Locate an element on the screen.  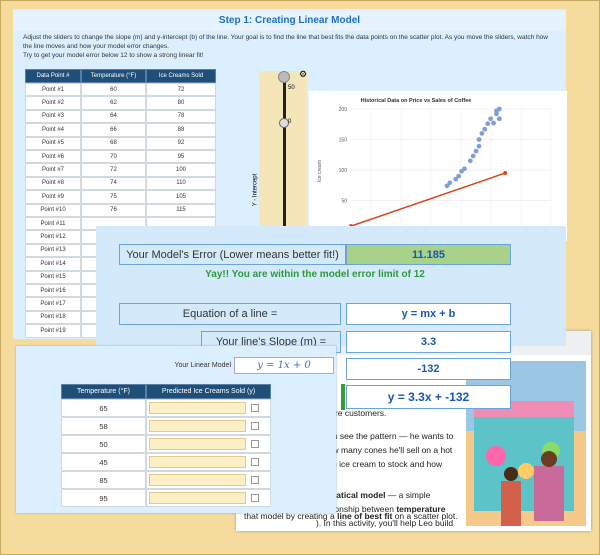
table-cell: 92 is located at coordinates (181, 143).